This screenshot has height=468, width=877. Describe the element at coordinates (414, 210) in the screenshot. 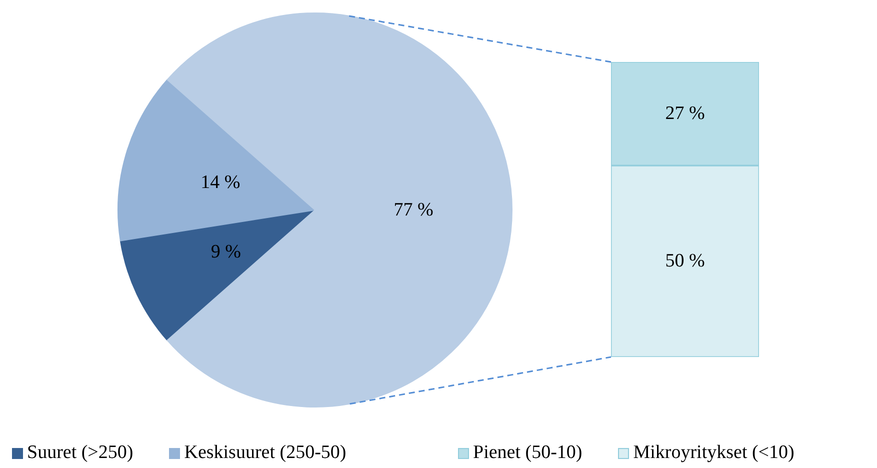

I see `data-label: 77 %` at that location.